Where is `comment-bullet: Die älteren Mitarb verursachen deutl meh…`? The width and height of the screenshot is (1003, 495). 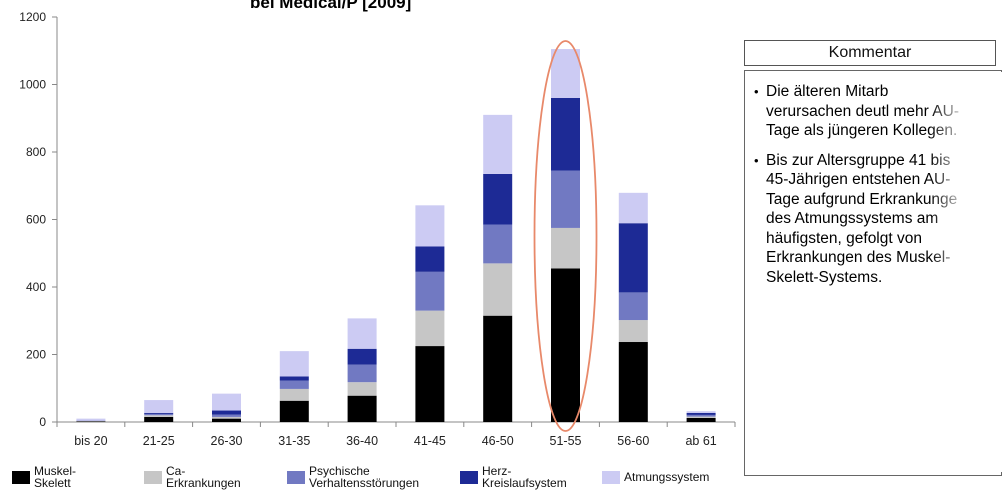
comment-bullet: Die älteren Mitarb verursachen deutl meh… is located at coordinates (858, 111).